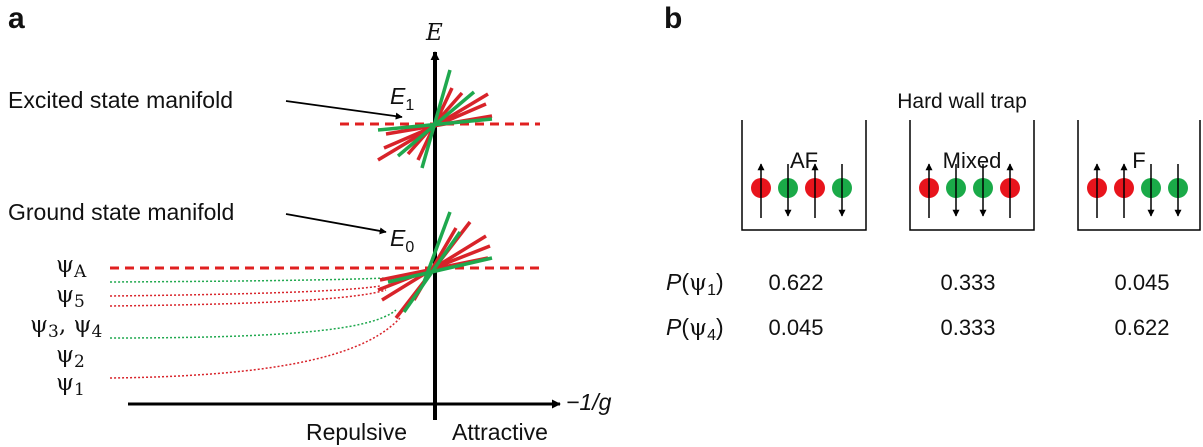 The width and height of the screenshot is (1203, 447). What do you see at coordinates (253, 324) in the screenshot?
I see `state-curve-psi2` at bounding box center [253, 324].